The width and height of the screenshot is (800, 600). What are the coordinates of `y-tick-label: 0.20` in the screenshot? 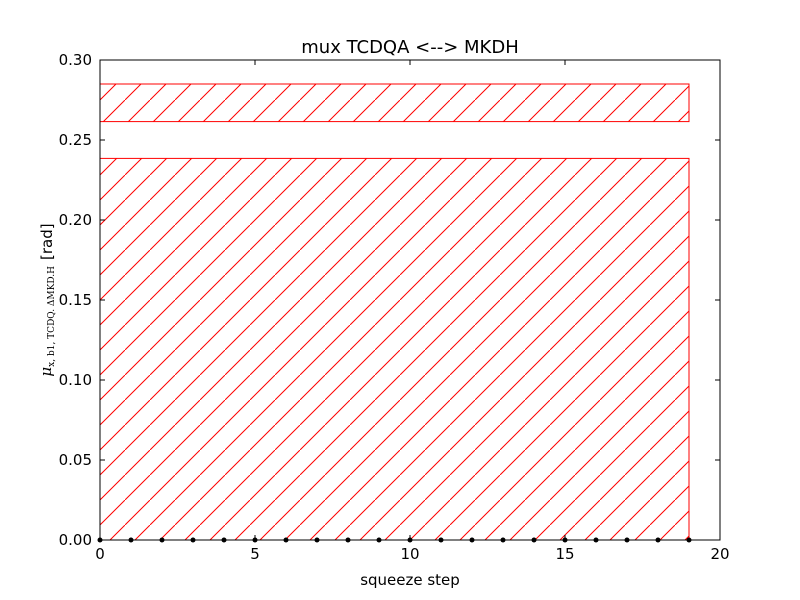 It's located at (75, 220).